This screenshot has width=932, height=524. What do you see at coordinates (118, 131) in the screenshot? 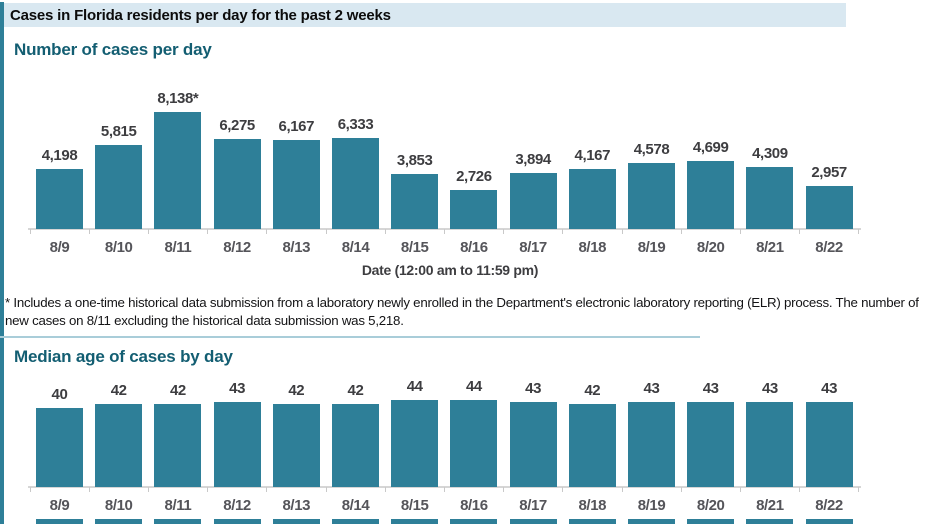
I see `bar-value-label: 5,815` at bounding box center [118, 131].